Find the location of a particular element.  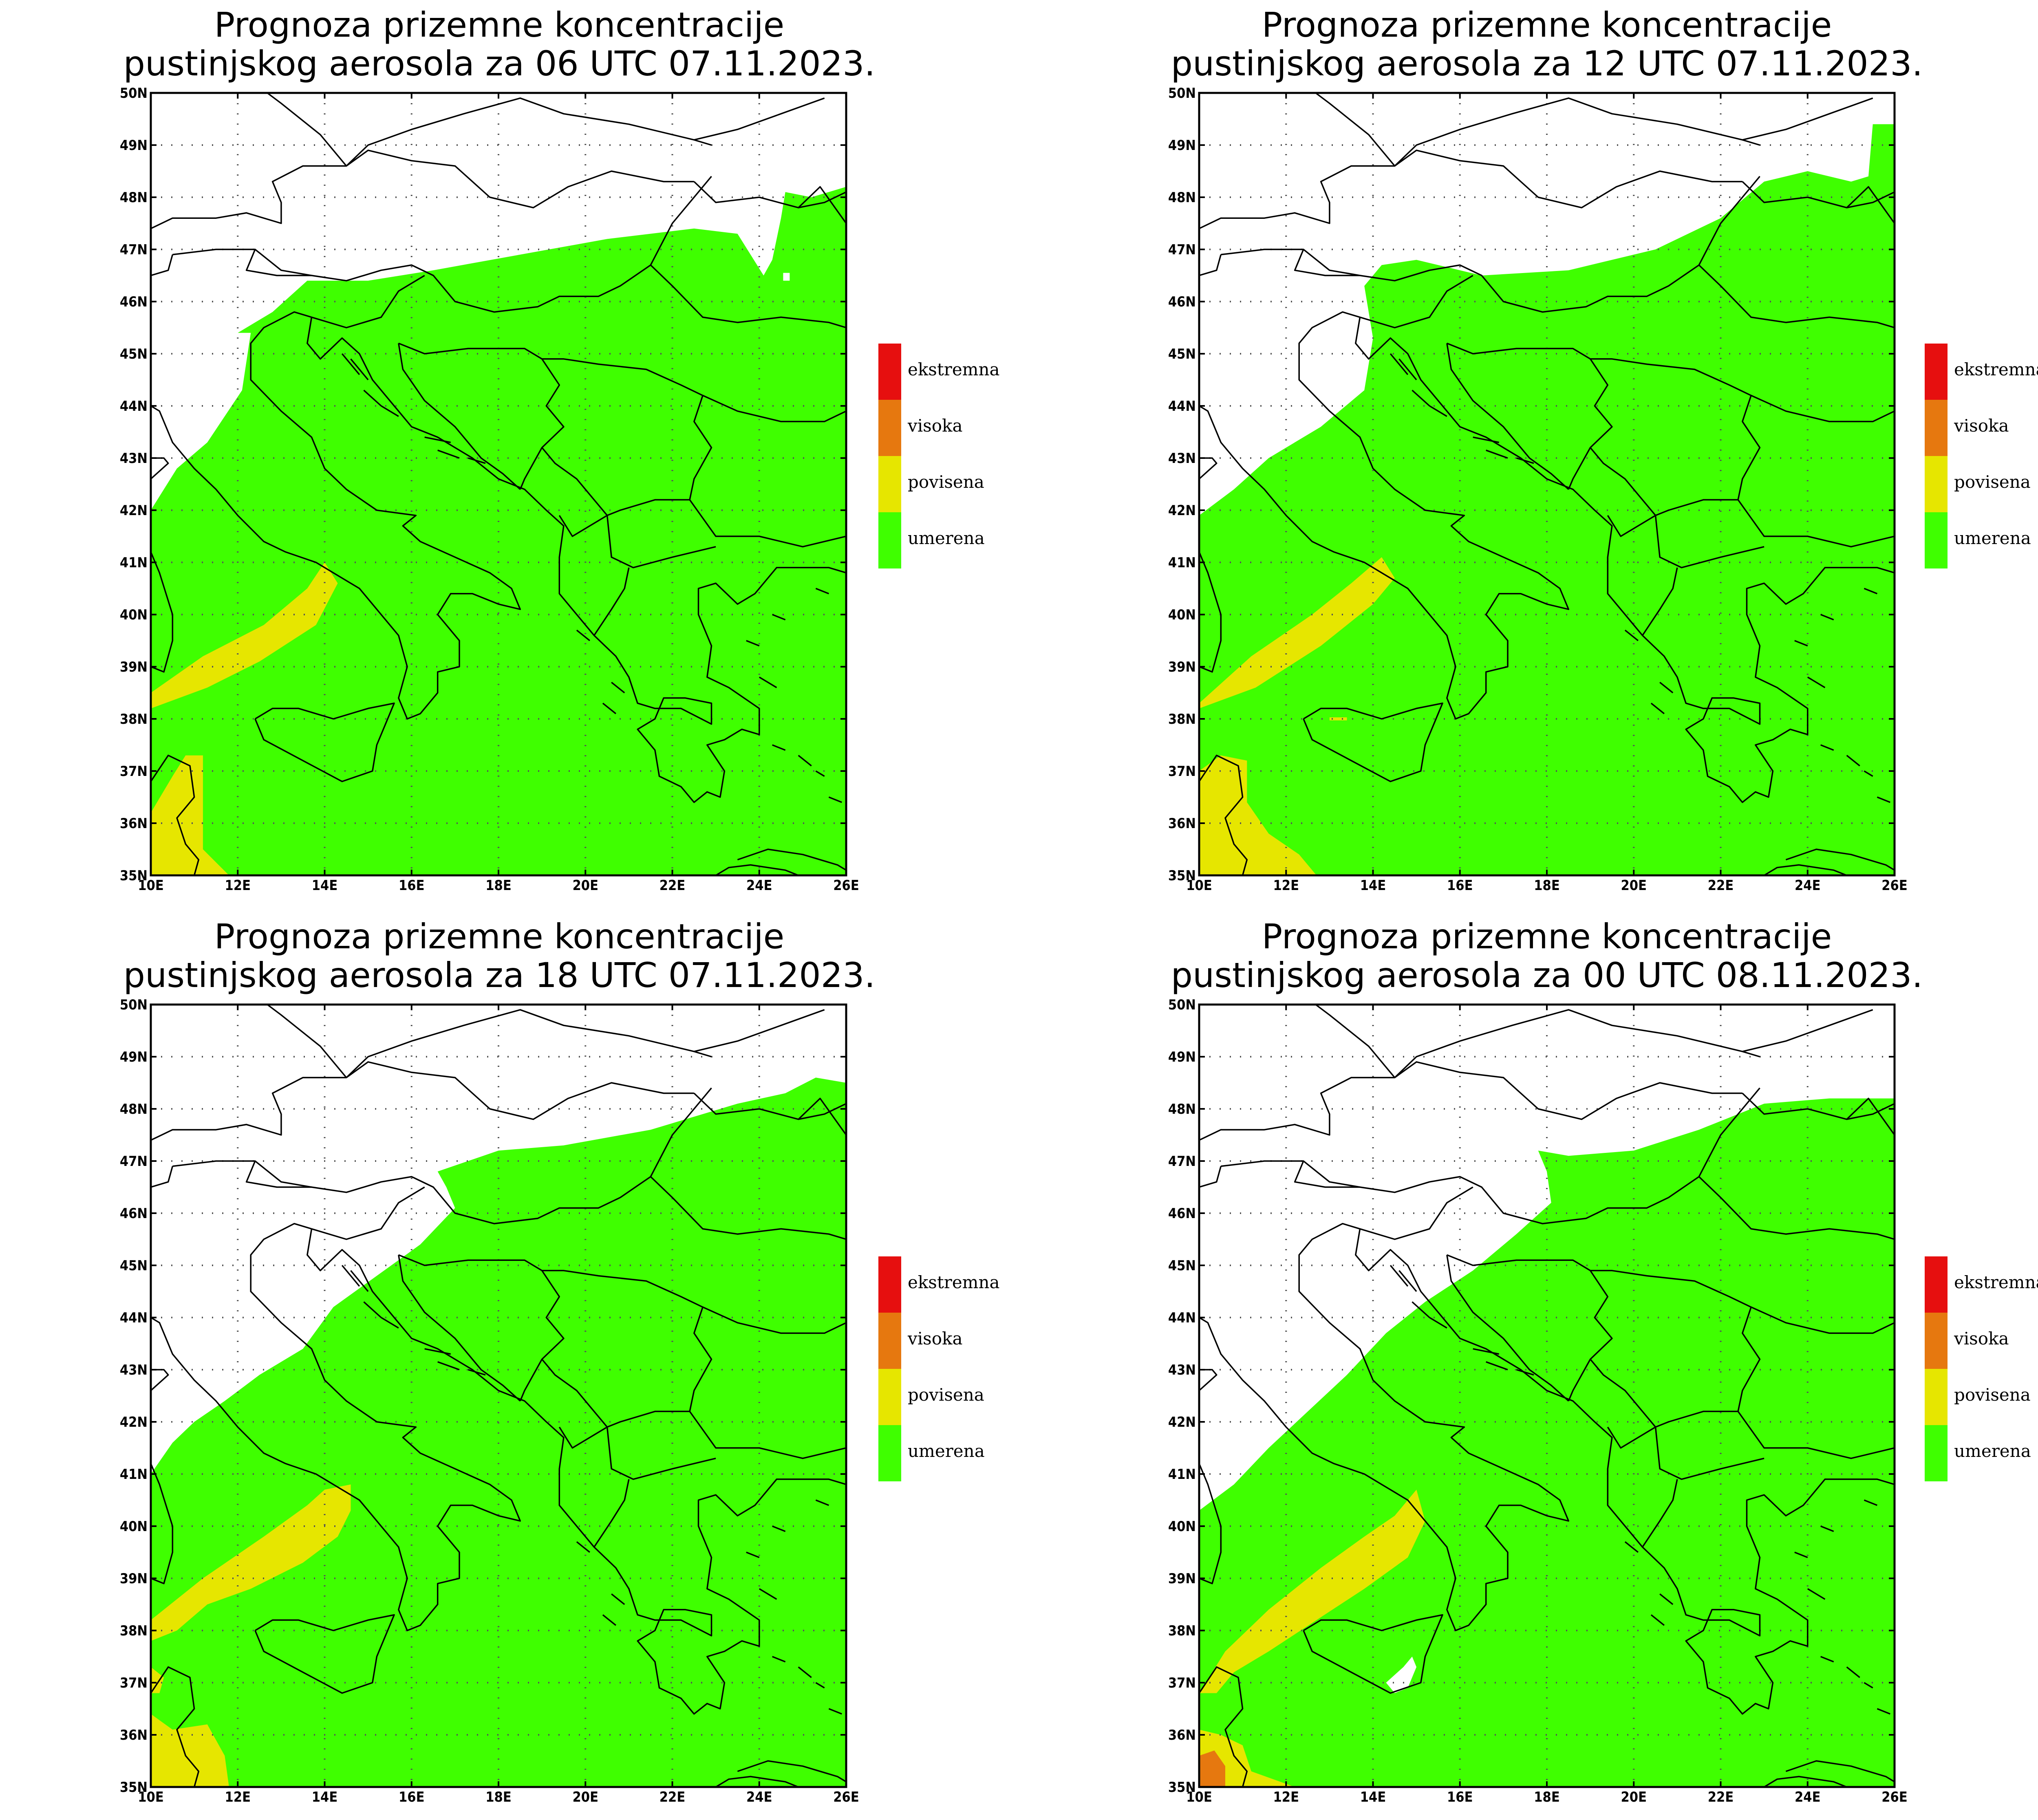

povisena-area is located at coordinates (190, 815).